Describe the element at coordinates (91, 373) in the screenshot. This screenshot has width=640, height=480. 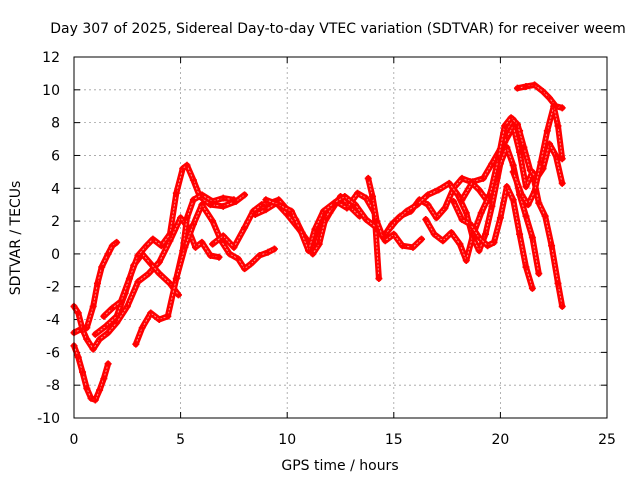
I see `series-sat-b` at that location.